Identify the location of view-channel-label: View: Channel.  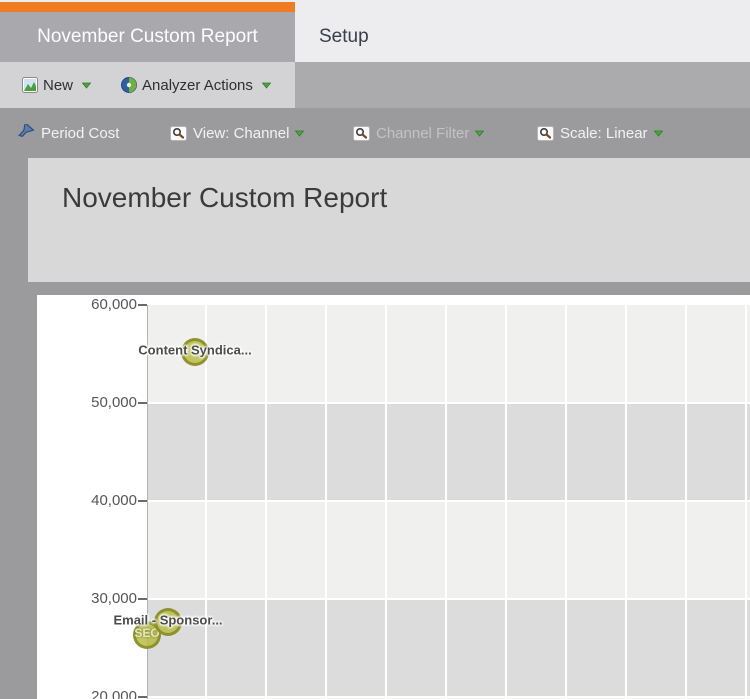
(241, 133).